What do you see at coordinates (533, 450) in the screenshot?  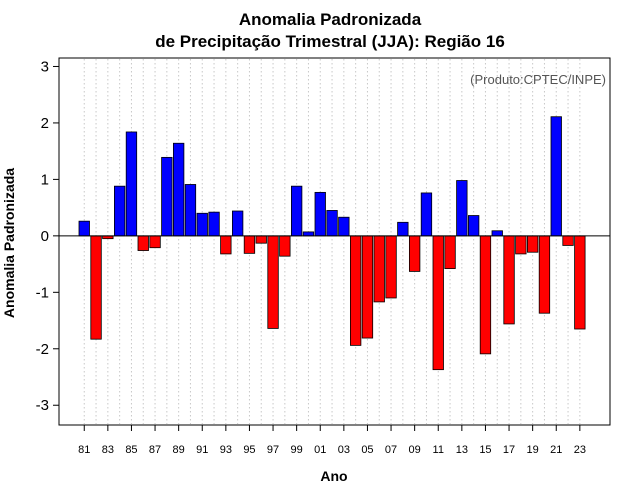 I see `x-tick-label: 19` at bounding box center [533, 450].